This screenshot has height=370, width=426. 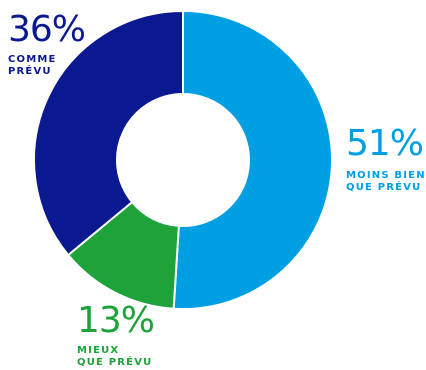 What do you see at coordinates (385, 143) in the screenshot?
I see `slice-percent-moins-bien: 51%` at bounding box center [385, 143].